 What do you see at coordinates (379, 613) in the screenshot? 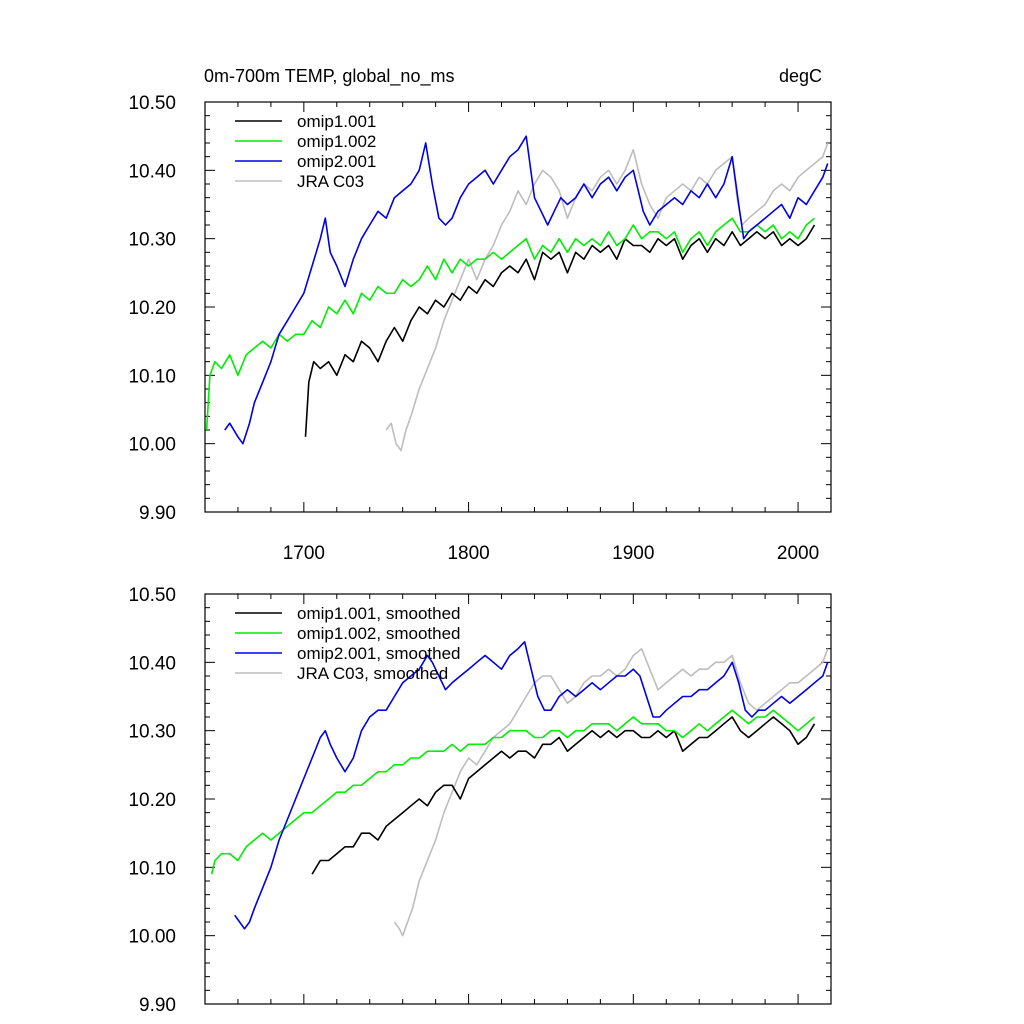
I see `legend-label: omip1.001, smoothed` at bounding box center [379, 613].